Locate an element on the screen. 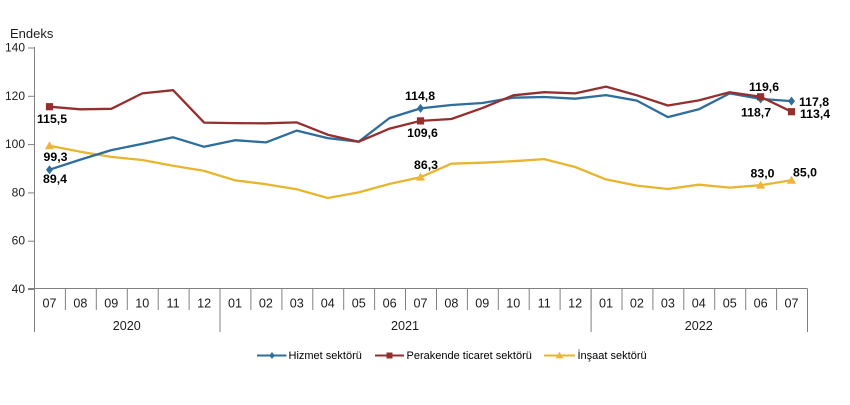 The width and height of the screenshot is (850, 405). svg-text: 89,4 is located at coordinates (55, 179).